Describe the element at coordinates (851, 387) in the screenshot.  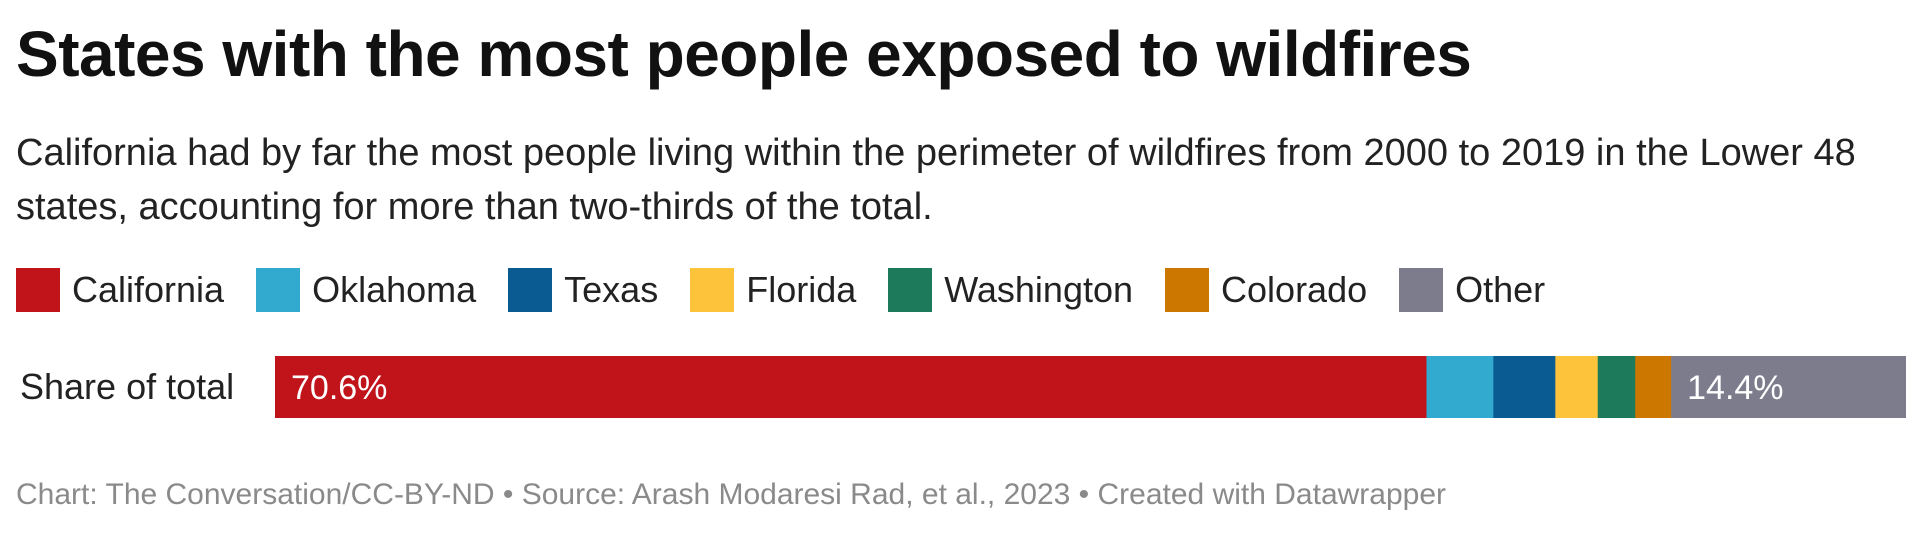
I see `bar-segment-california` at that location.